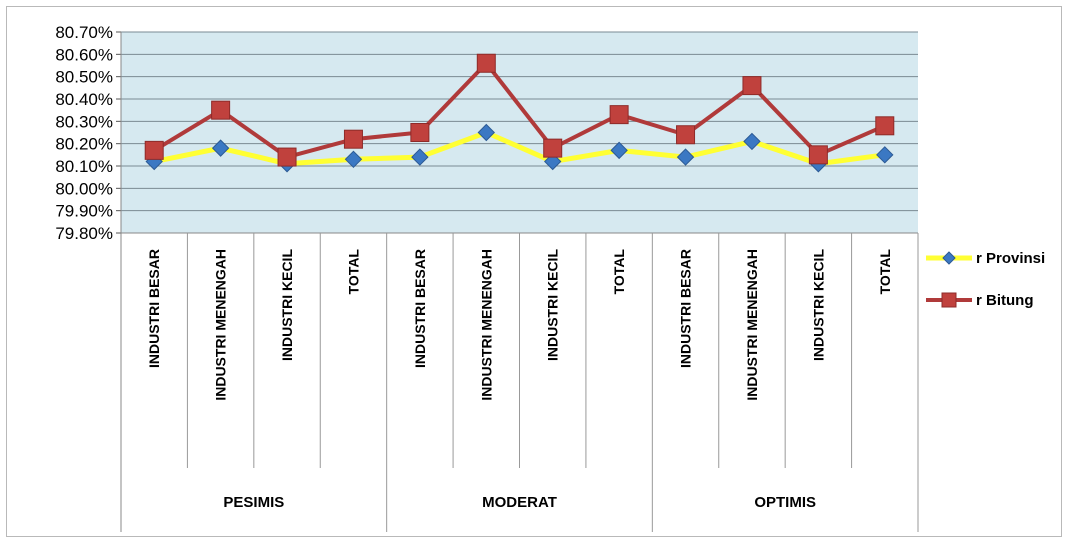 The width and height of the screenshot is (1069, 544). What do you see at coordinates (985, 279) in the screenshot?
I see `legend: r Provinsi r Bitung` at bounding box center [985, 279].